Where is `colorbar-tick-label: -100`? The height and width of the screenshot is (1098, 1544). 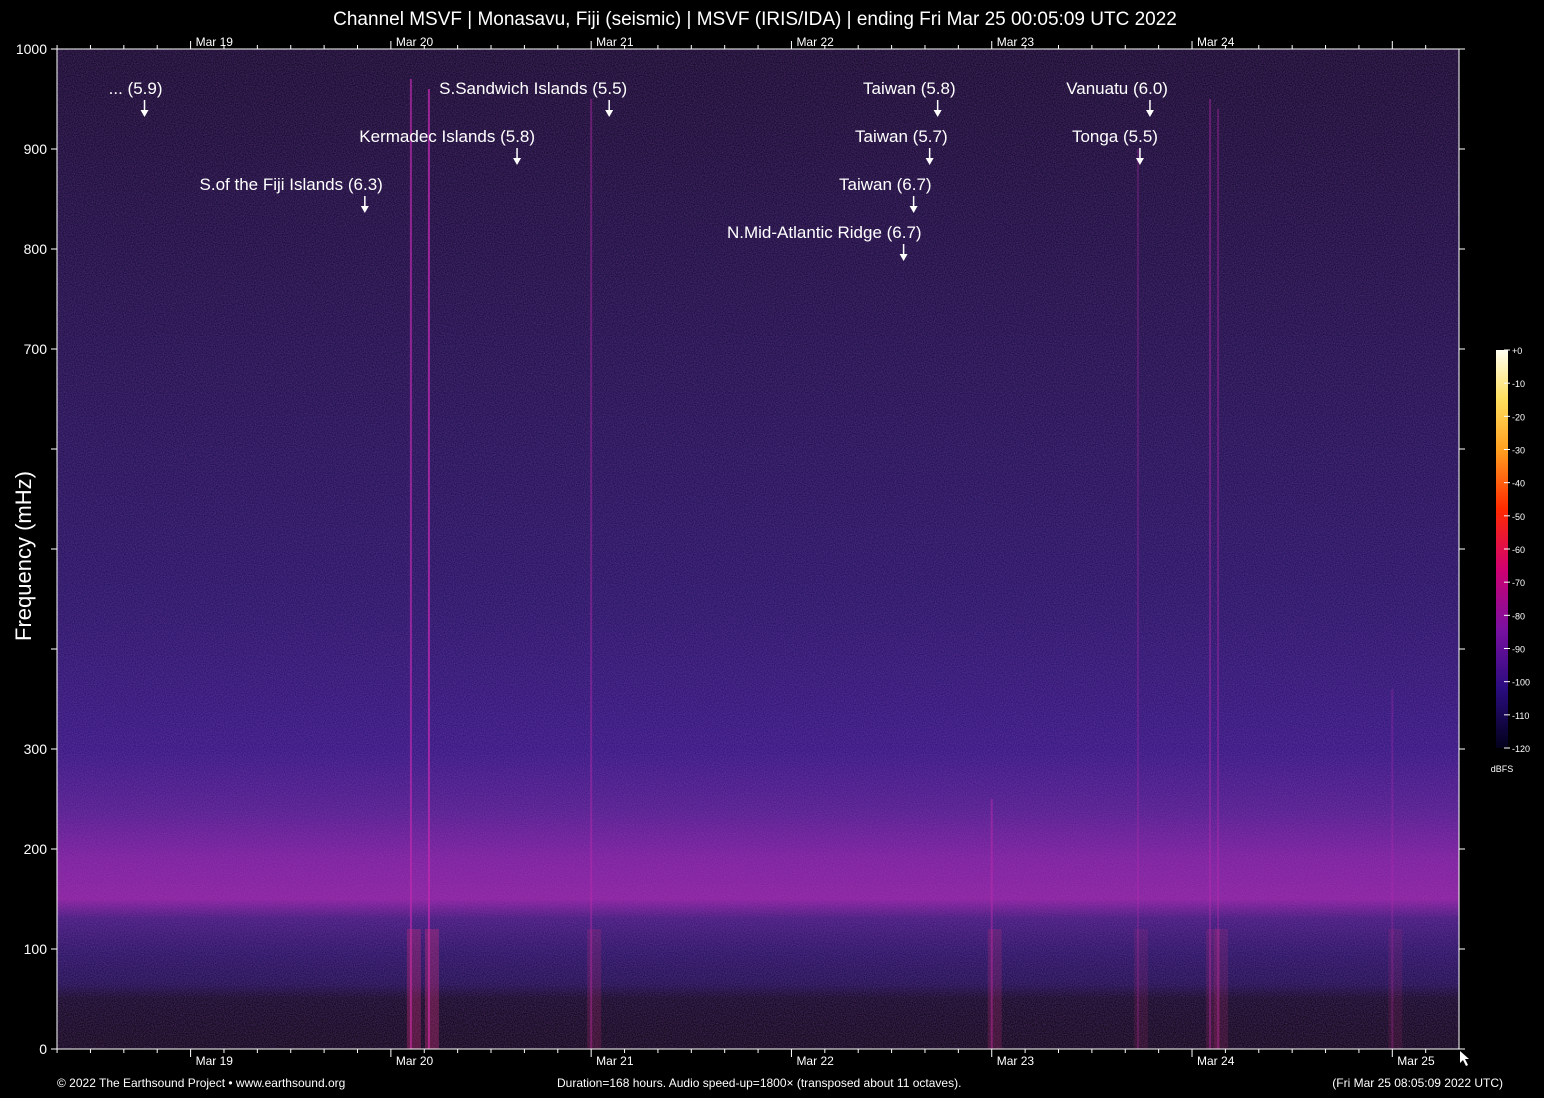
colorbar-tick-label: -100 is located at coordinates (1521, 683).